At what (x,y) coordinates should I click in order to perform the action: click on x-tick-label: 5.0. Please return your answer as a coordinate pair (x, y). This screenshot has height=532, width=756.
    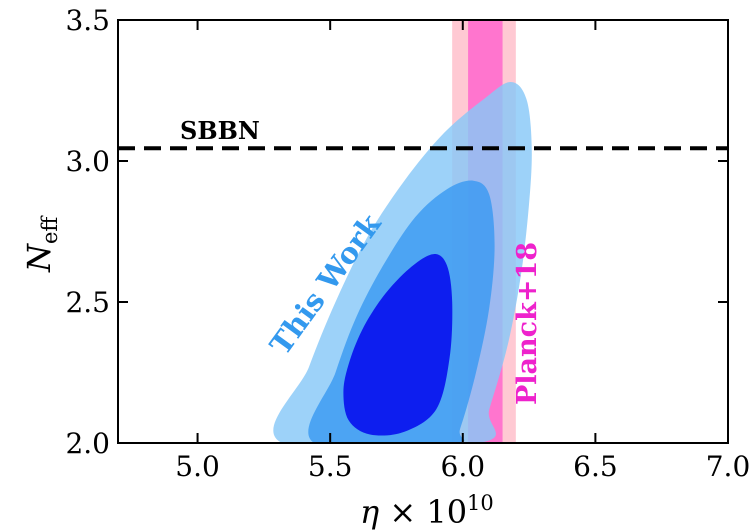
    Looking at the image, I should click on (197, 466).